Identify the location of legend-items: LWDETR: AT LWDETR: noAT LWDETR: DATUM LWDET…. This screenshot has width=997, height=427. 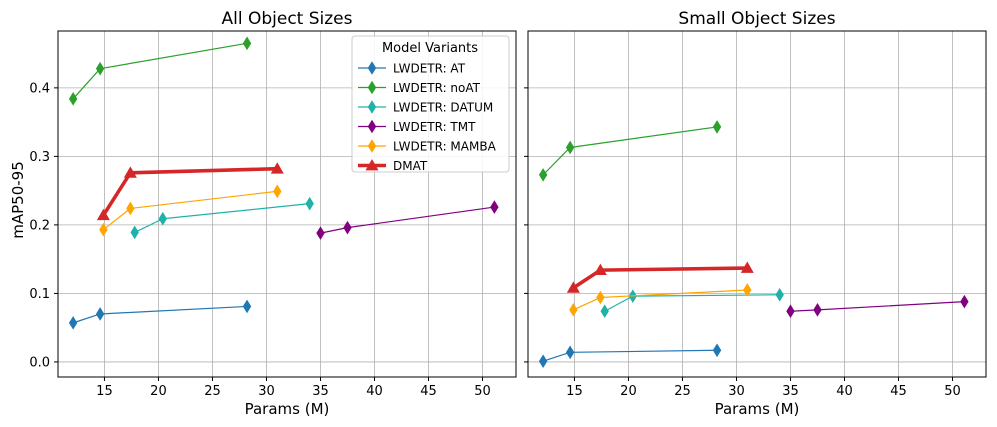
(427, 117).